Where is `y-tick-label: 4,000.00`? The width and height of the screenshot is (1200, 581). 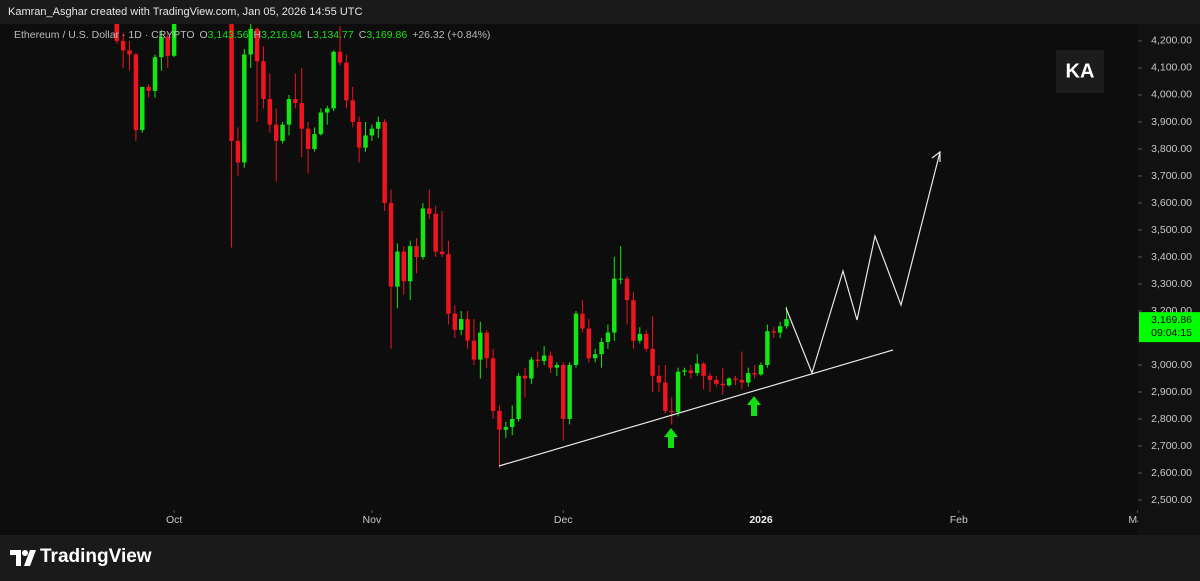
y-tick-label: 4,000.00 is located at coordinates (1171, 95).